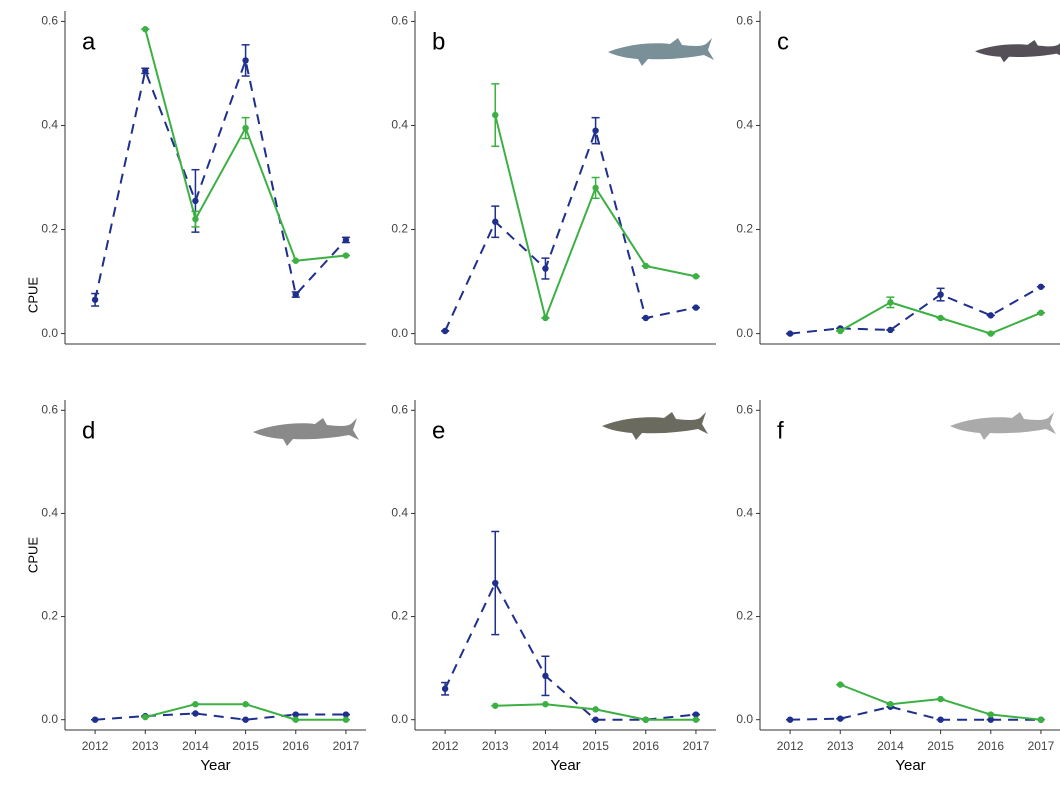 This screenshot has height=792, width=1060. I want to click on panel: 0.0 0.2 0.4 0.6 c, so click(898, 178).